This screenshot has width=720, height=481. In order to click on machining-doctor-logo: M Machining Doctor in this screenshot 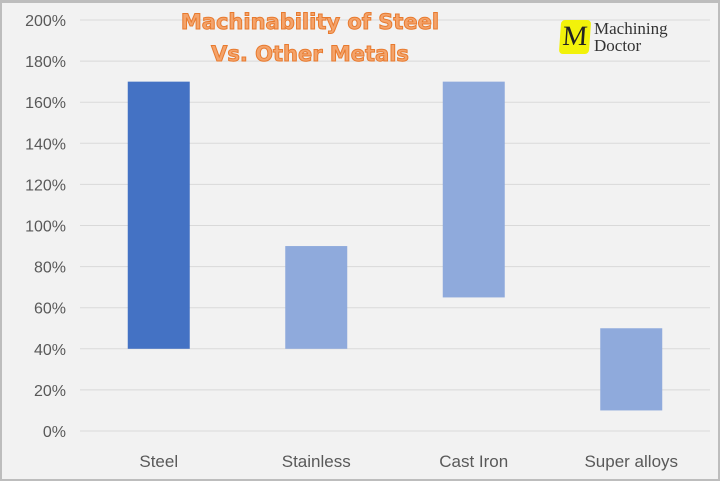, I will do `click(613, 37)`.